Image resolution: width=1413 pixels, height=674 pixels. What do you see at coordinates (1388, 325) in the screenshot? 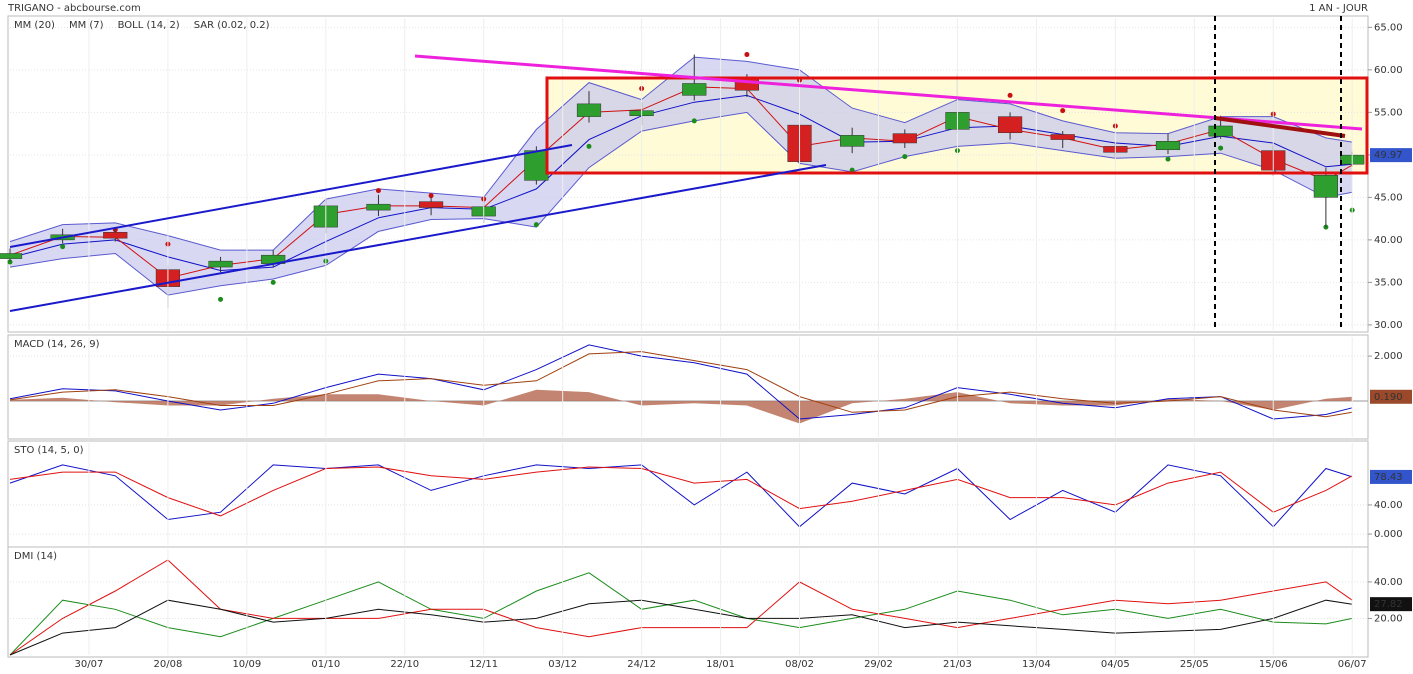
I see `y-tick-label: 30.00` at bounding box center [1388, 325].